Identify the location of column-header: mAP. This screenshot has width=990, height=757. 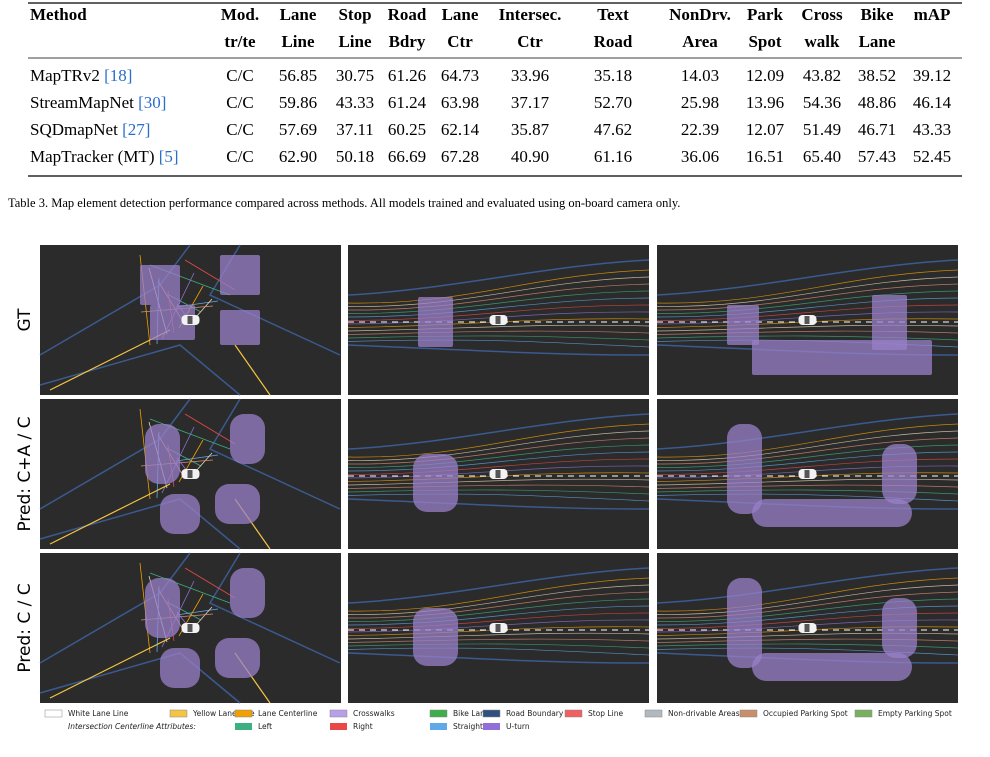
(932, 14).